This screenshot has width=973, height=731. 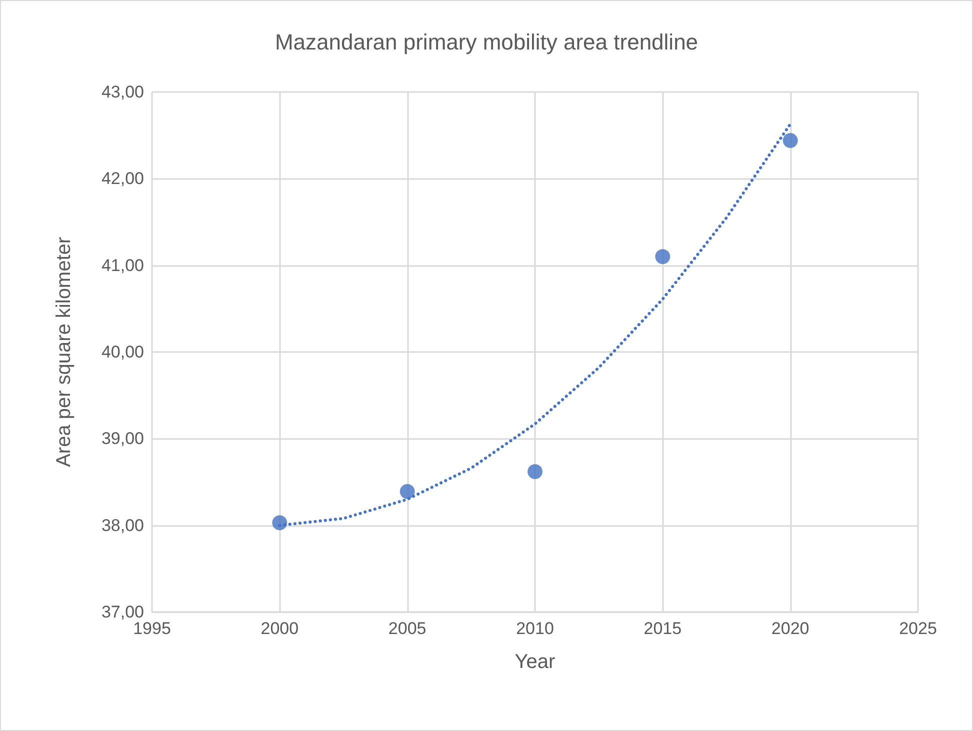 I want to click on y-tick-label: 39,00, so click(x=122, y=438).